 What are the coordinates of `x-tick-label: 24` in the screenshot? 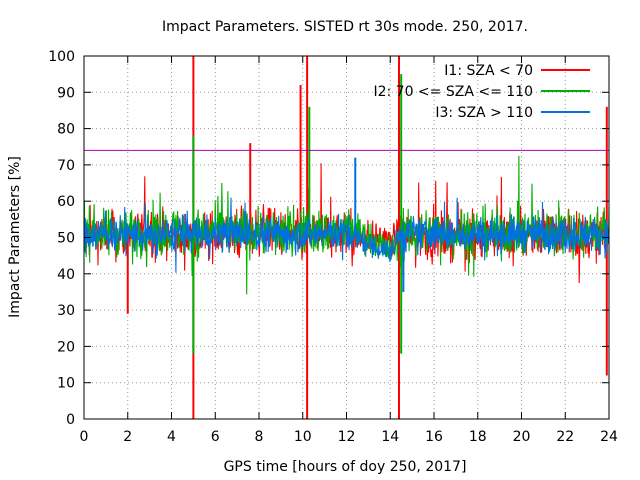 It's located at (609, 437).